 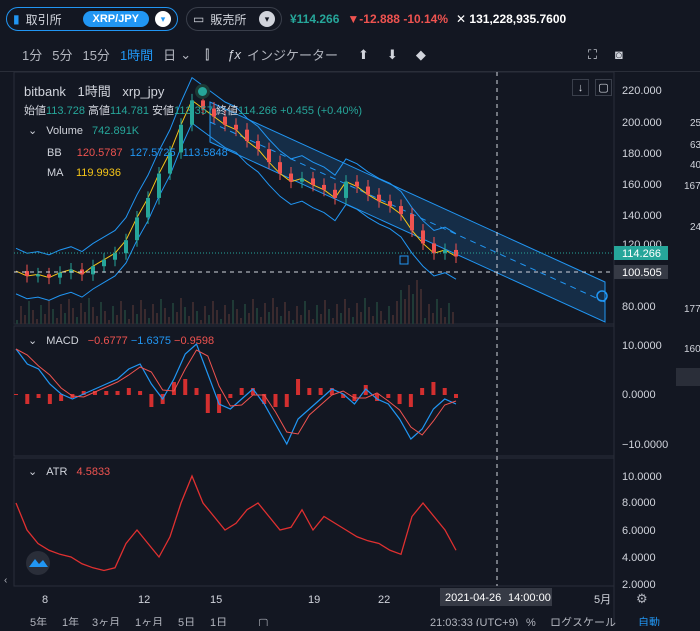 I want to click on macd-axis: 10.0000 0.0000 −10.0000, so click(x=645, y=395).